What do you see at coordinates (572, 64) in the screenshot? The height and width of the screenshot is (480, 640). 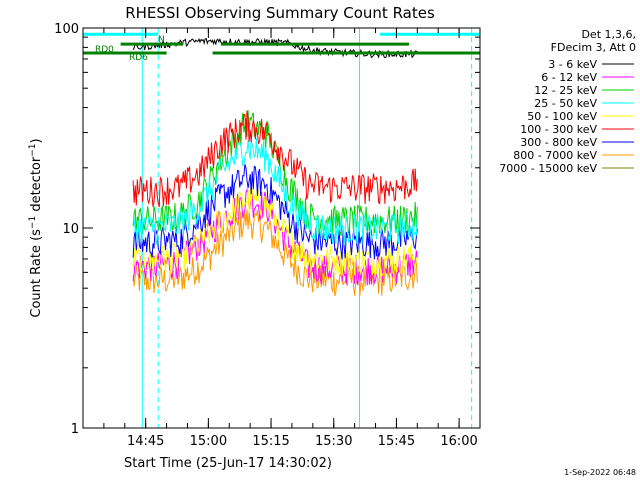 I see `legend-label: 3 - 6 keV` at bounding box center [572, 64].